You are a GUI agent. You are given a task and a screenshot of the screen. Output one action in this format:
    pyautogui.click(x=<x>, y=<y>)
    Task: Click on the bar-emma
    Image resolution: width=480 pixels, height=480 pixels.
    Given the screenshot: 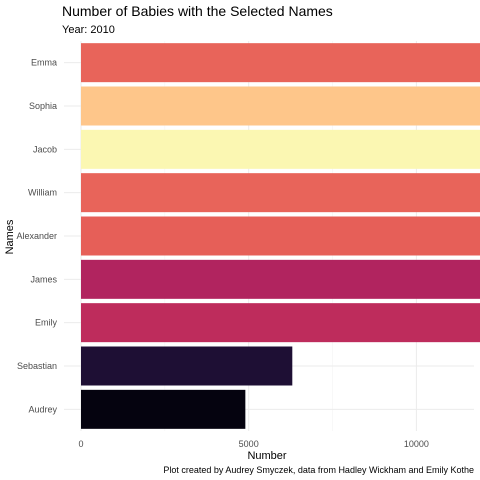 What is the action you would take?
    pyautogui.click(x=280, y=63)
    